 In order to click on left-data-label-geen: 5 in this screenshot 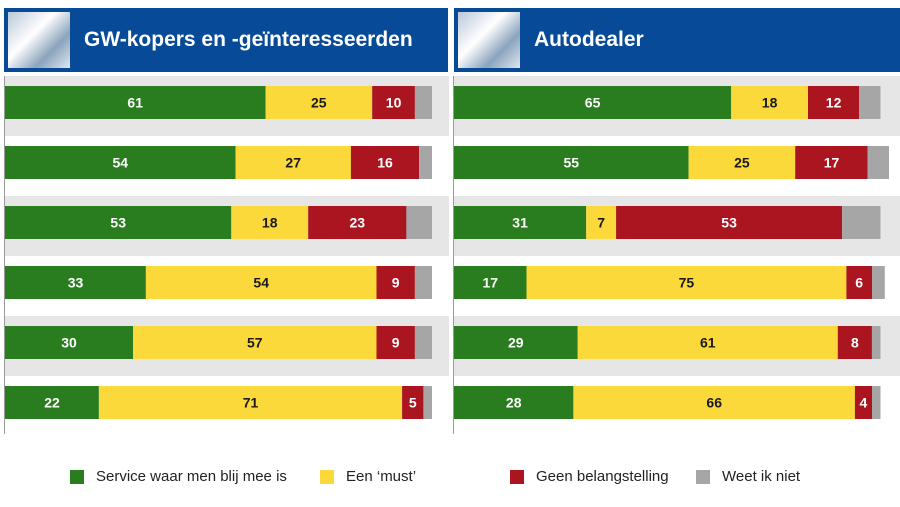, I will do `click(413, 403)`.